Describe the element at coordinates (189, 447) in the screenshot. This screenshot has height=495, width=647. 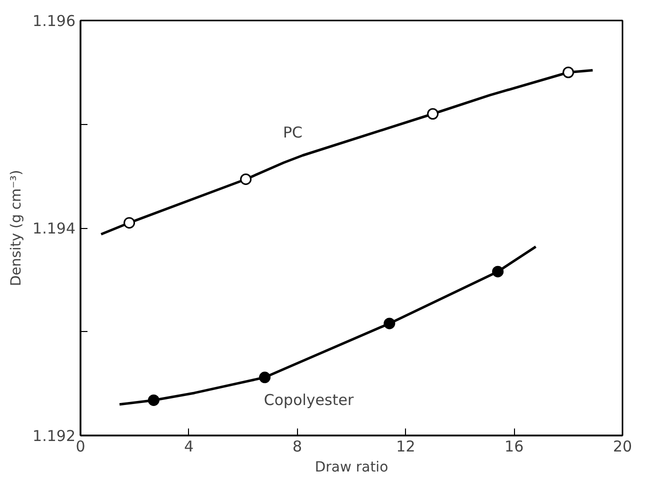
I see `x-tick-label: 4` at that location.